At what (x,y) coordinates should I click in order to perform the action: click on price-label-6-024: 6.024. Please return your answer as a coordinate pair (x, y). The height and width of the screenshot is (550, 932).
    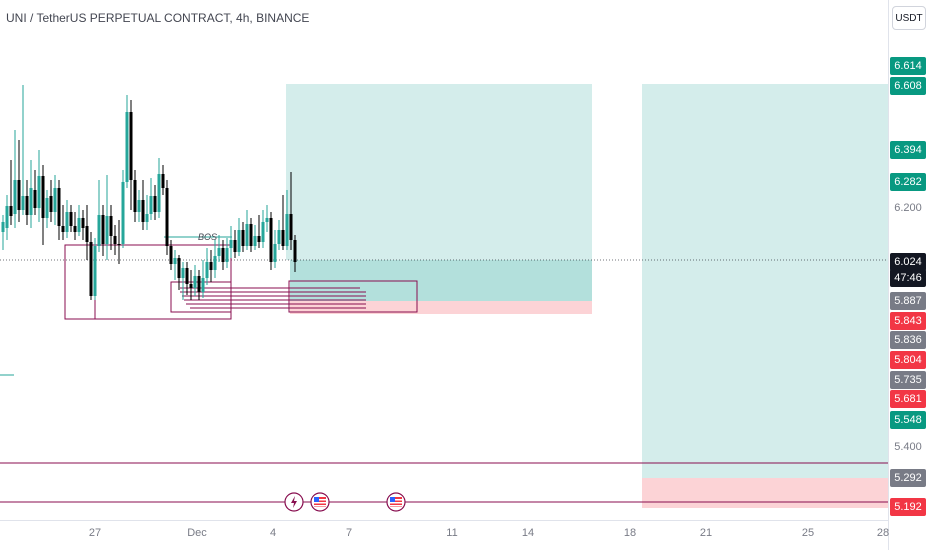
    Looking at the image, I should click on (908, 262).